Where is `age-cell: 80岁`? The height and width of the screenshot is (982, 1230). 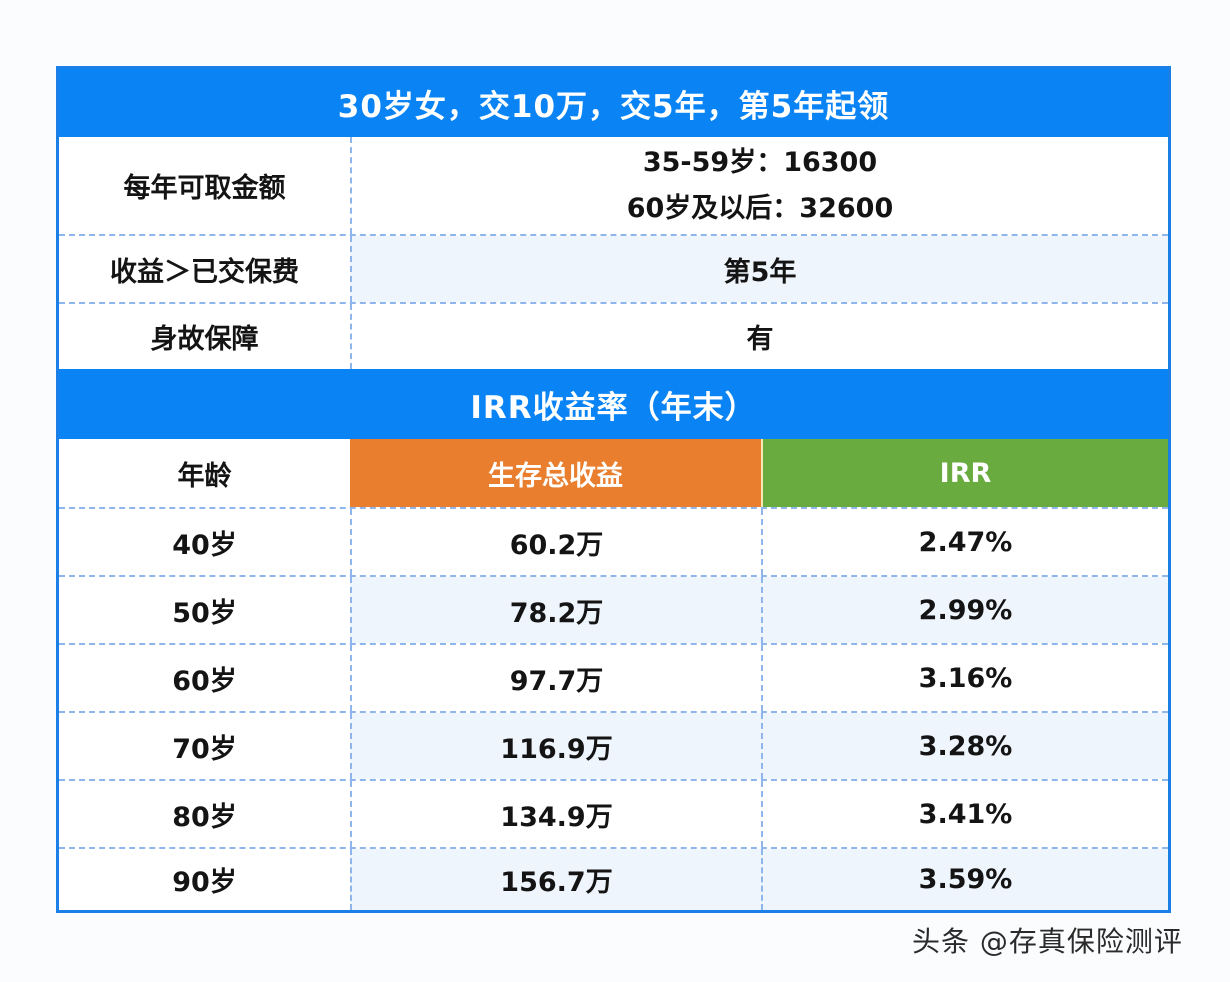 age-cell: 80岁 is located at coordinates (204, 817).